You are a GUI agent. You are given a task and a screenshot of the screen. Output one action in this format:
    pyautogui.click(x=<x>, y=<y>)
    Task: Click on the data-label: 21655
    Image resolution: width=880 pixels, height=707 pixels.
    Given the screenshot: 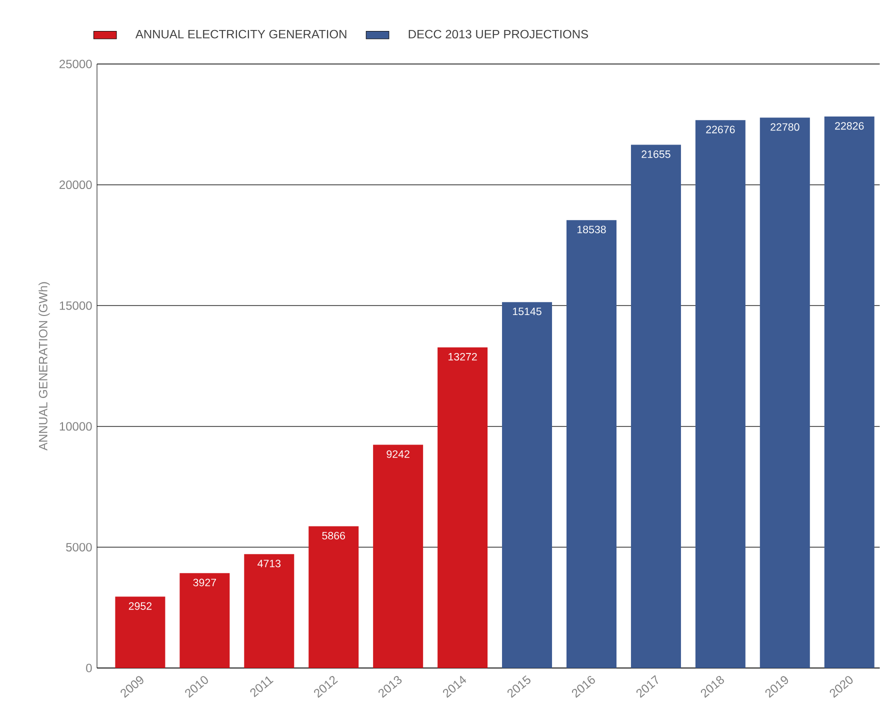 What is the action you would take?
    pyautogui.click(x=656, y=154)
    